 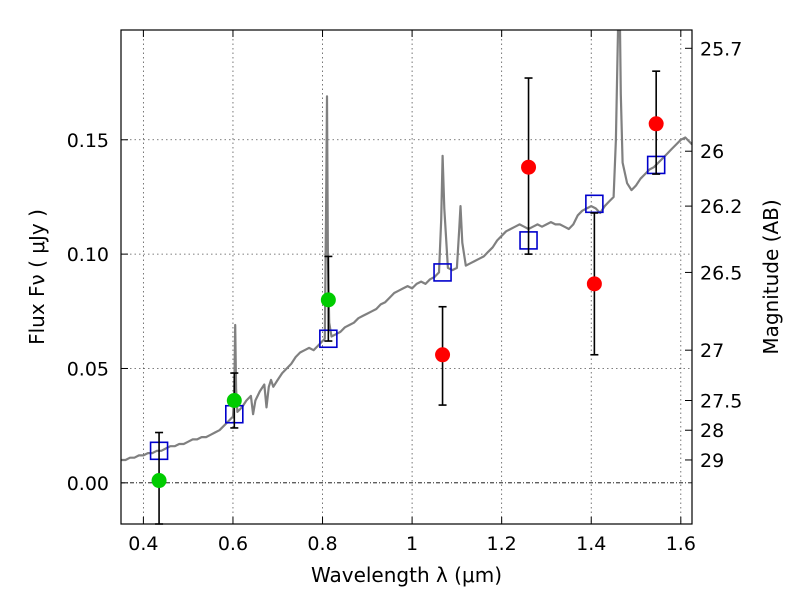 What do you see at coordinates (721, 49) in the screenshot?
I see `y2-tick-label: 25.7` at bounding box center [721, 49].